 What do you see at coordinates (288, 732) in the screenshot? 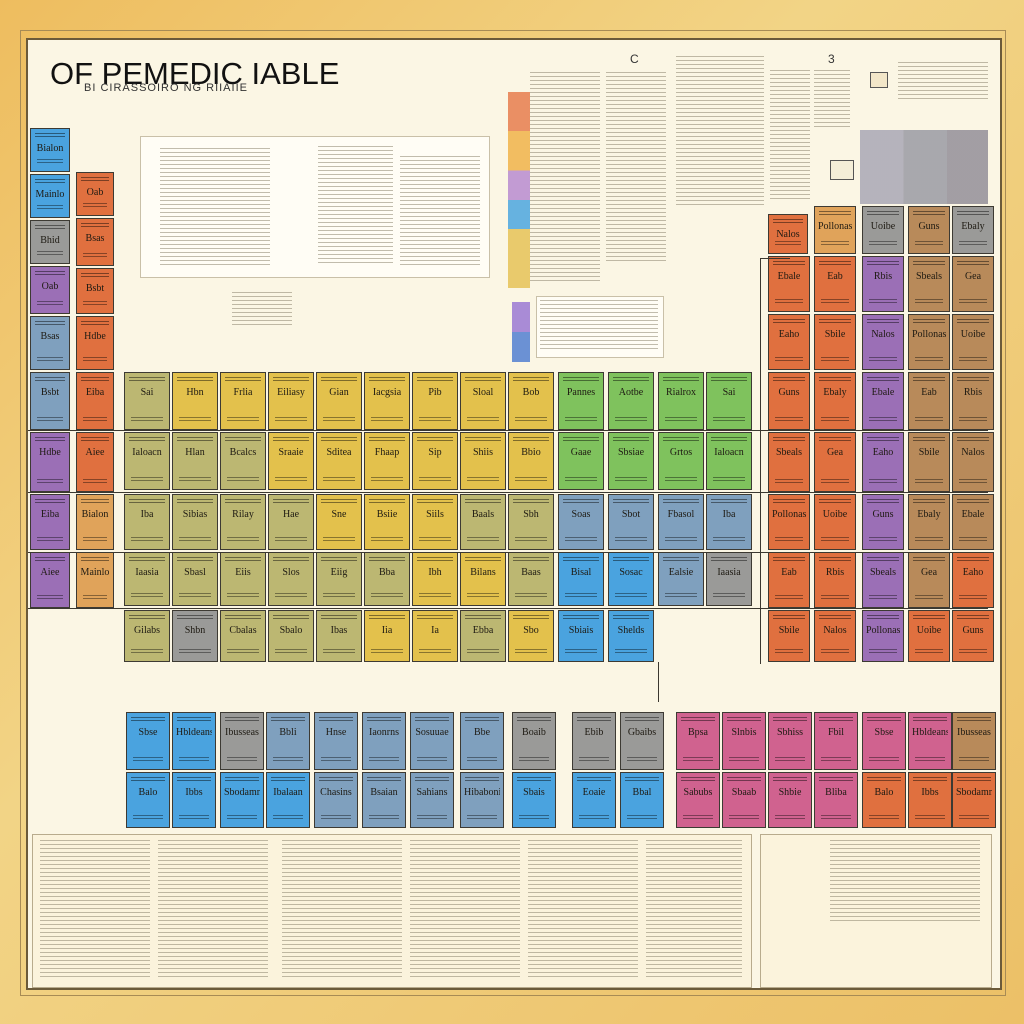
I see `element-label: Bbli` at bounding box center [288, 732].